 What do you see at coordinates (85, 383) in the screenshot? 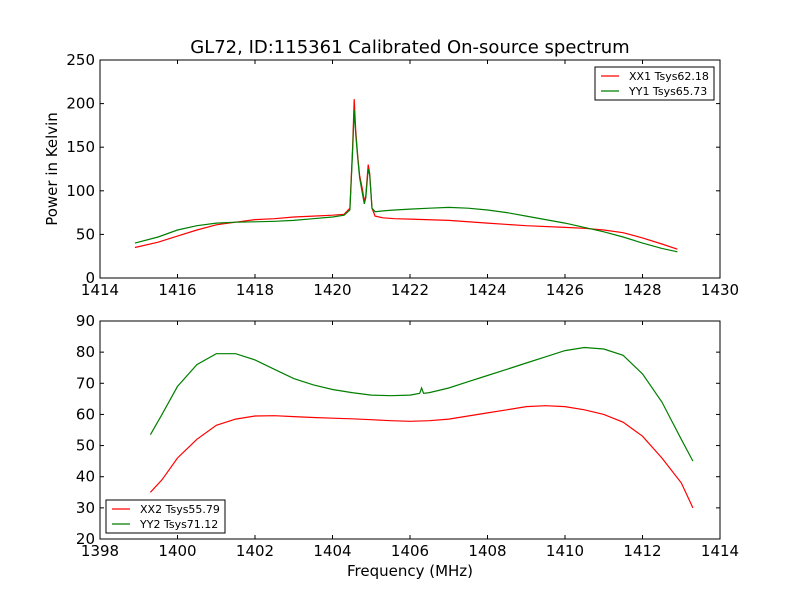
I see `y-tick-label: 70` at bounding box center [85, 383].